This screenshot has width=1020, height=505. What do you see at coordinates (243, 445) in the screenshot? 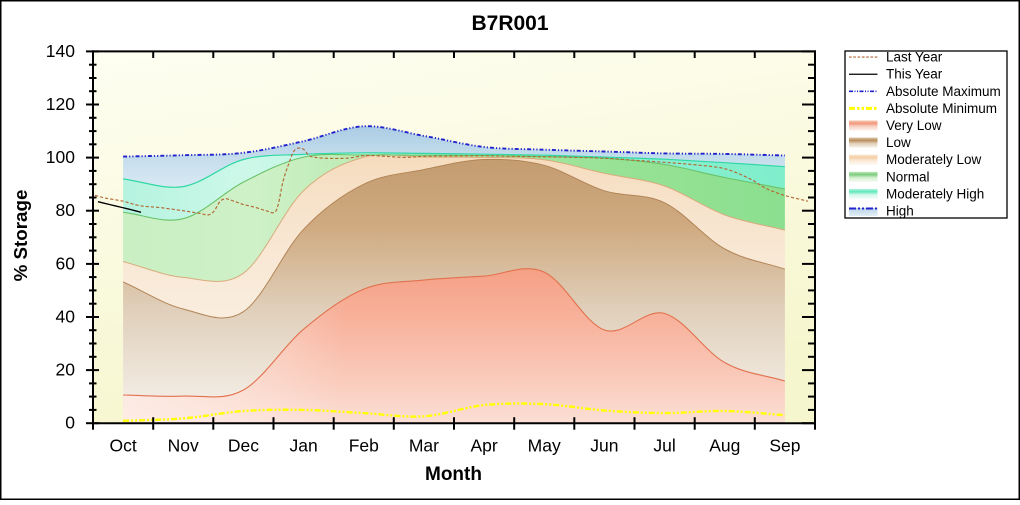
I see `svg-text: Dec` at bounding box center [243, 445].